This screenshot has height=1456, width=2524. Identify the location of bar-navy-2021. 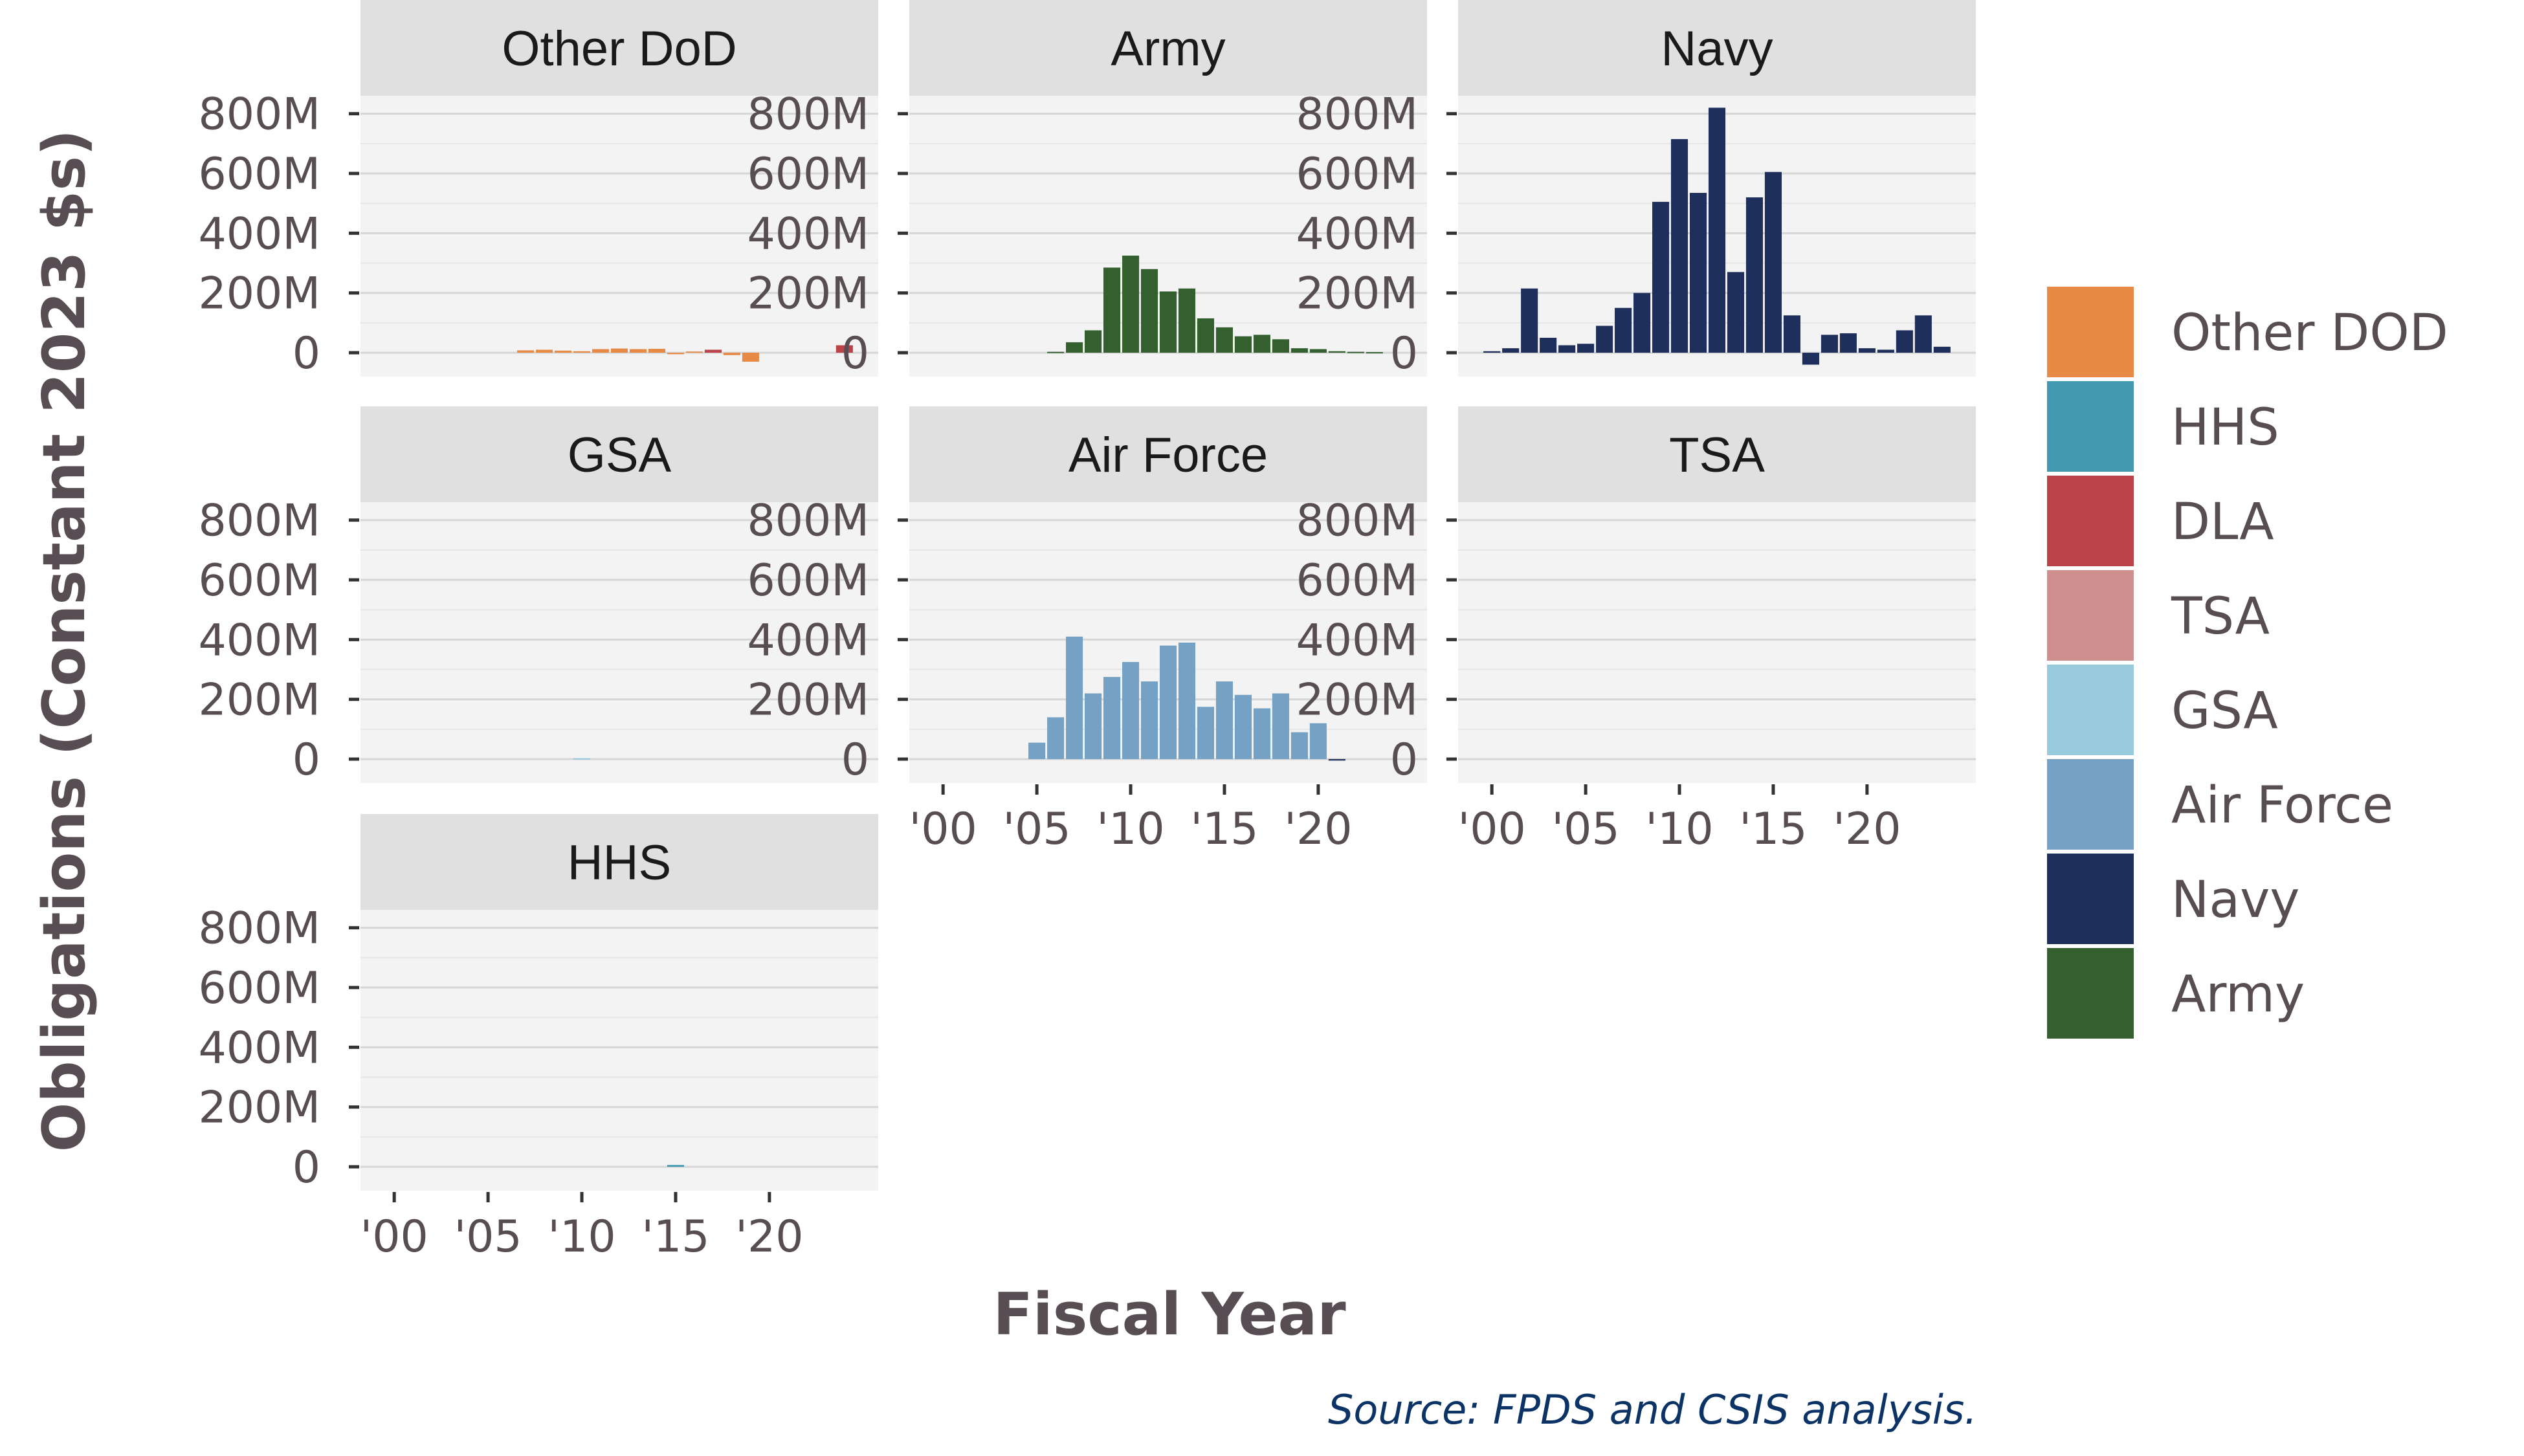
(1885, 351).